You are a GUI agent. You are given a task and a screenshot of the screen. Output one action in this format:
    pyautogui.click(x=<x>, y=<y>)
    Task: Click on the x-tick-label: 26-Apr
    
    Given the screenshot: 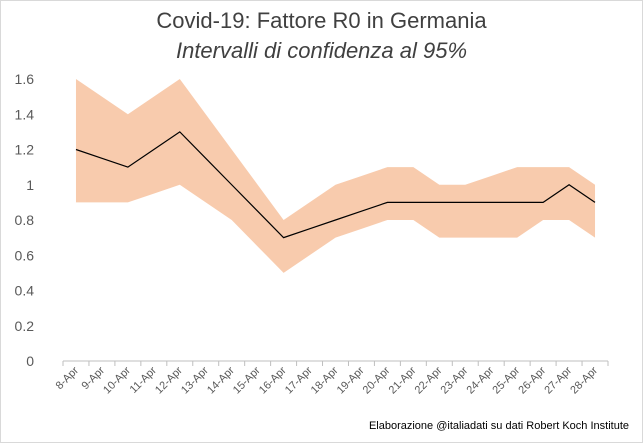 What is the action you would take?
    pyautogui.click(x=532, y=380)
    